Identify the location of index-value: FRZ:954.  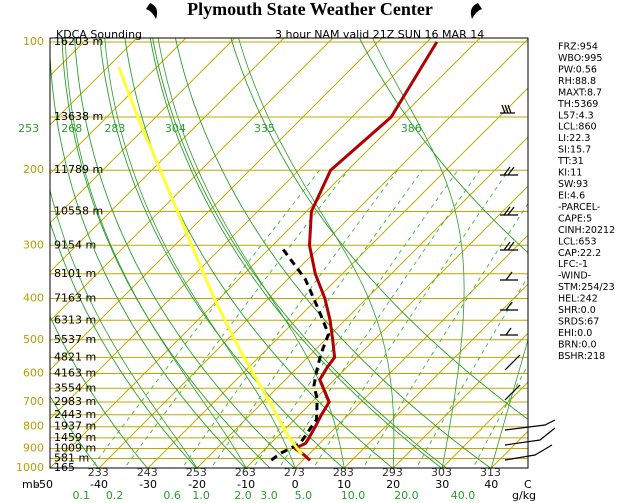
(578, 47).